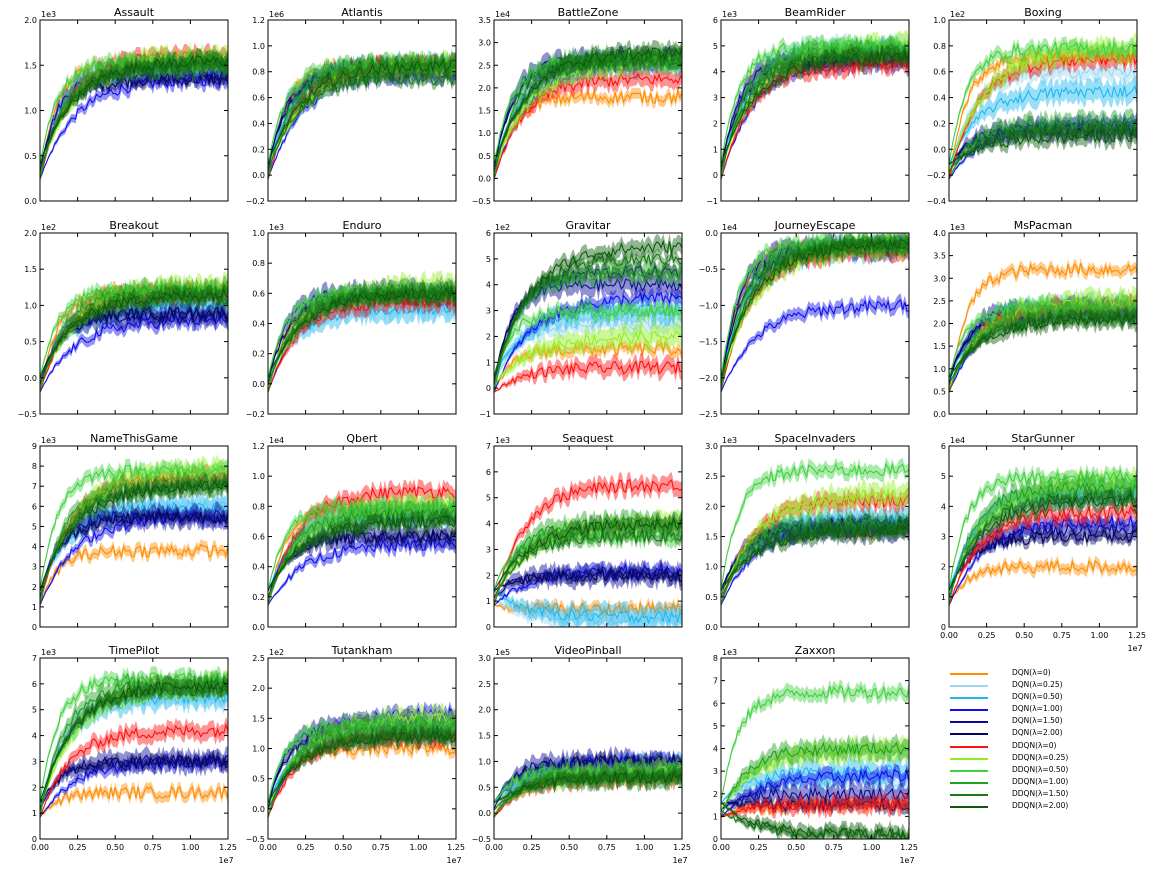 Image resolution: width=1163 pixels, height=878 pixels. I want to click on y-scale-label: 1e2, so click(276, 652).